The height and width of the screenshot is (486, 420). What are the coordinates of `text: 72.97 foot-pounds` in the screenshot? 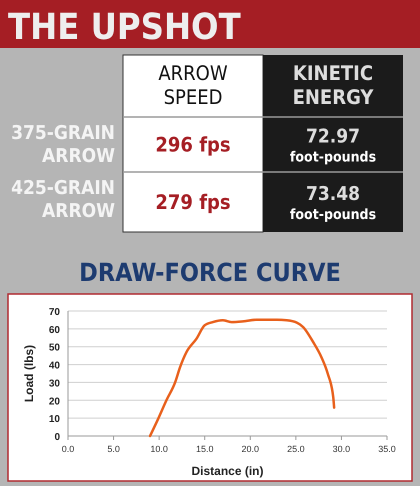 It's located at (333, 146).